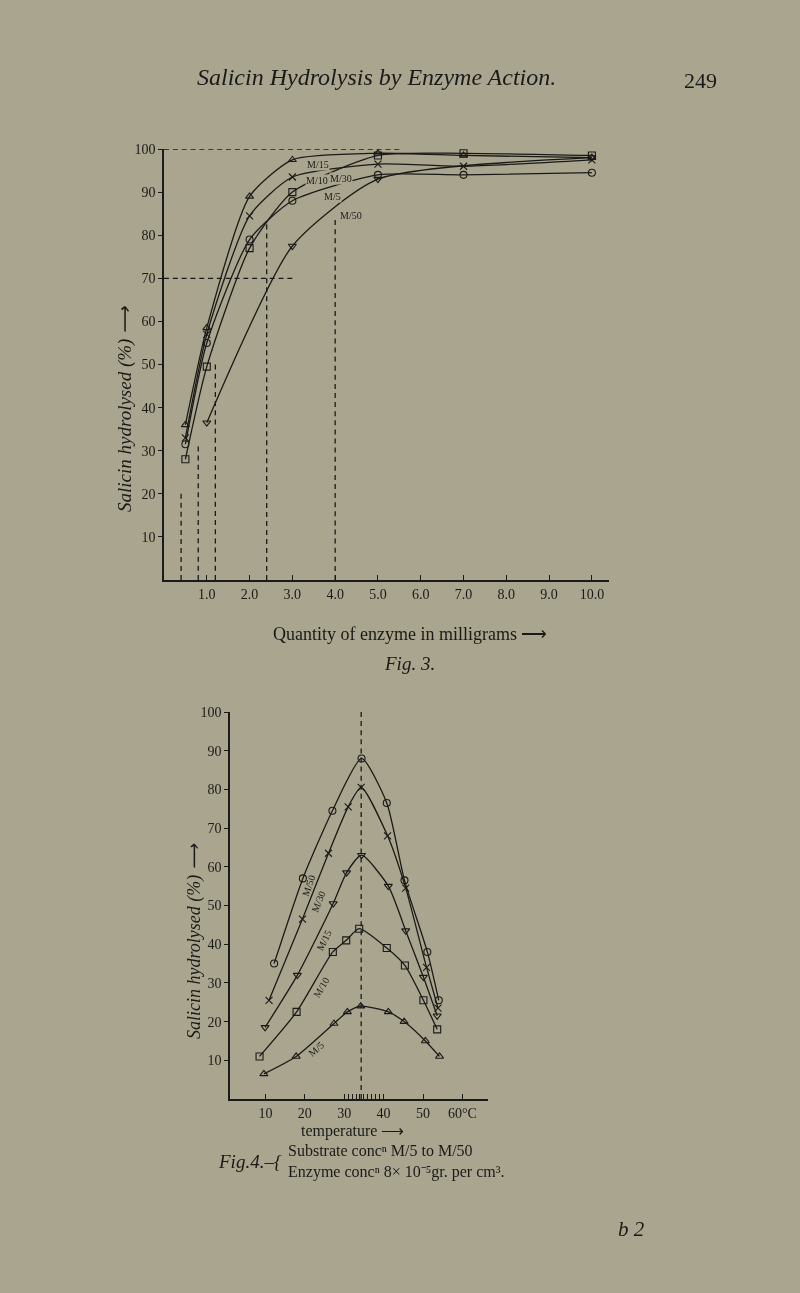 This screenshot has width=800, height=1293. What do you see at coordinates (249, 594) in the screenshot?
I see `x-tick-label: 2.0` at bounding box center [249, 594].